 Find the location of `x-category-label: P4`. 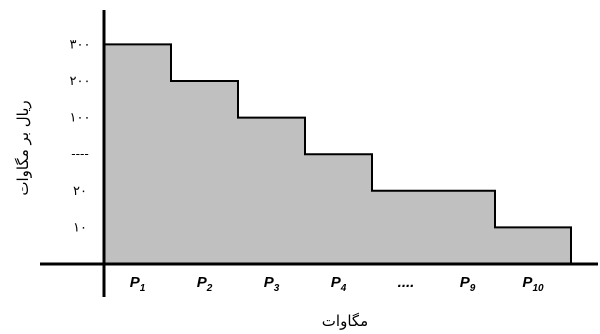

x-category-label: P4 is located at coordinates (339, 284).